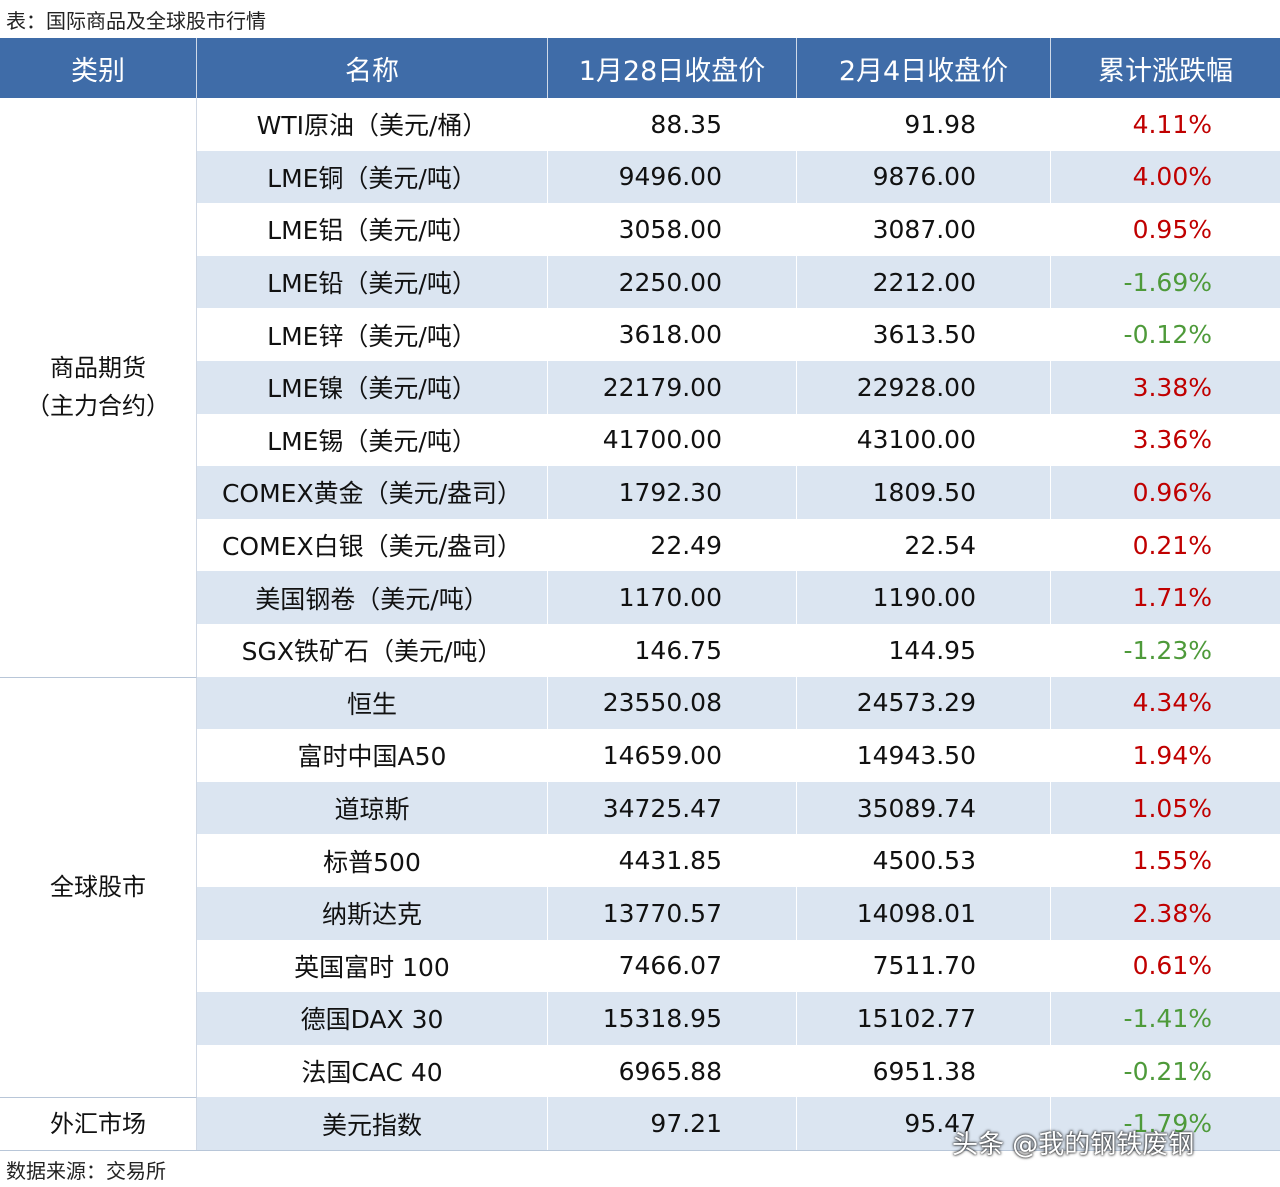 This screenshot has width=1280, height=1187. What do you see at coordinates (1165, 492) in the screenshot?
I see `change-cell: 0.96%` at bounding box center [1165, 492].